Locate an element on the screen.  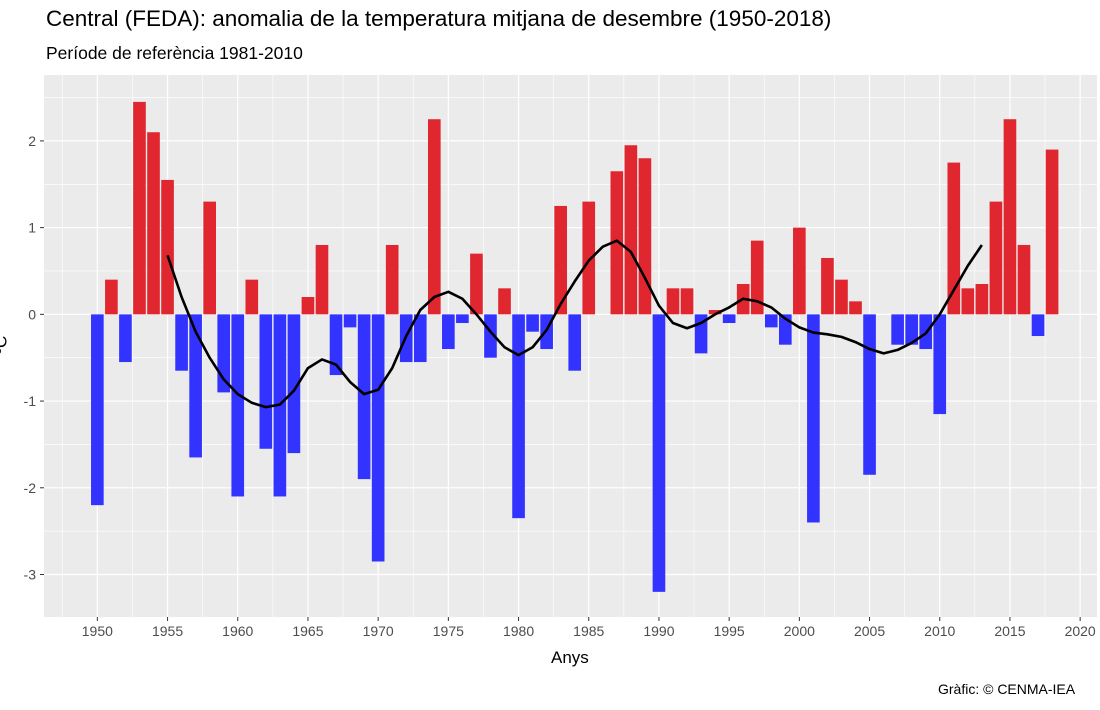
bar-1969 is located at coordinates (364, 397).